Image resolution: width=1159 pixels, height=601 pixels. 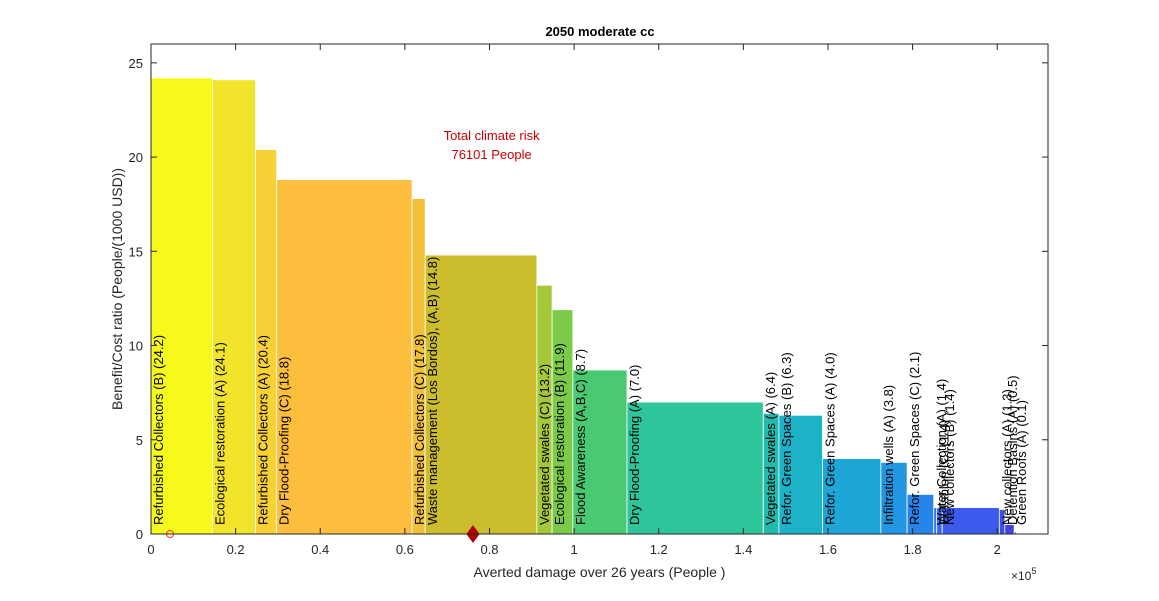 I want to click on y-tick-label-4: 20, so click(x=136, y=157).